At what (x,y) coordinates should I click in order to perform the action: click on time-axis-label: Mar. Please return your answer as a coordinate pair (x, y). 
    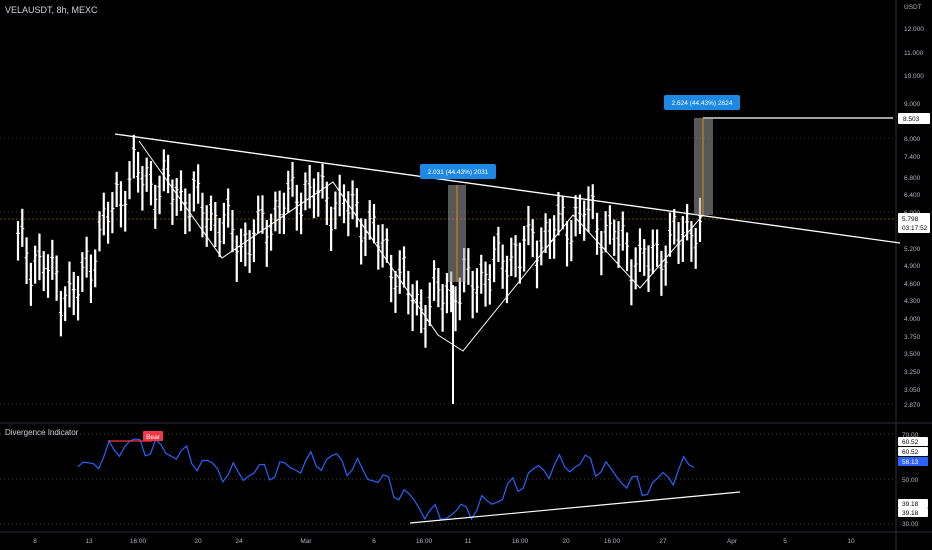
    Looking at the image, I should click on (306, 541).